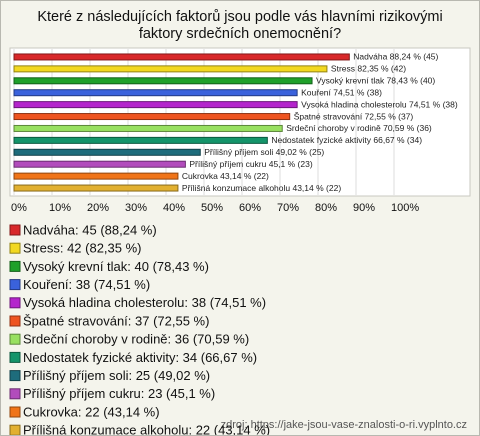 This screenshot has height=436, width=480. What do you see at coordinates (250, 164) in the screenshot?
I see `bar-value-label: Přílišný příjem cukru 45,1 % (23)` at bounding box center [250, 164].